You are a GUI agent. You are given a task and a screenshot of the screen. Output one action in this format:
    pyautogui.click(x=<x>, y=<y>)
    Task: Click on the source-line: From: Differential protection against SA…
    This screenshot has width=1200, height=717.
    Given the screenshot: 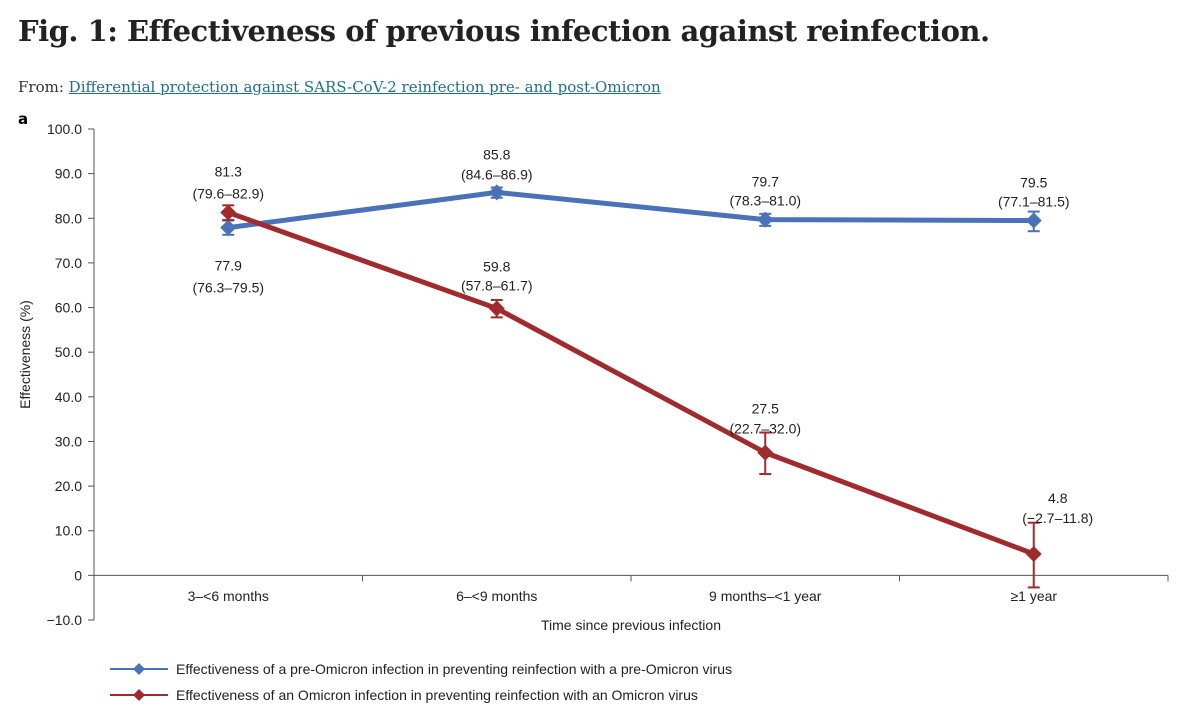 What is the action you would take?
    pyautogui.click(x=339, y=87)
    